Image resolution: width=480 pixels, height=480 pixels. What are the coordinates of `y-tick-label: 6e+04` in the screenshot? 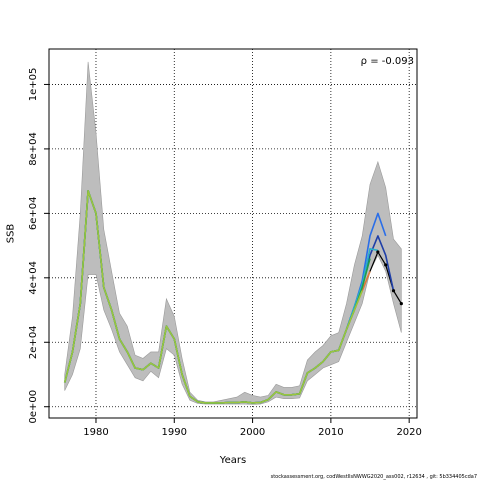 It's located at (33, 214).